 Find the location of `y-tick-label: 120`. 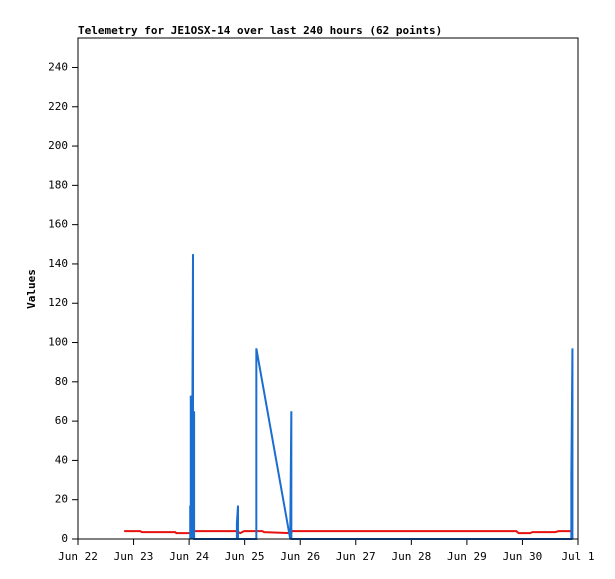

y-tick-label: 120 is located at coordinates (58, 302).